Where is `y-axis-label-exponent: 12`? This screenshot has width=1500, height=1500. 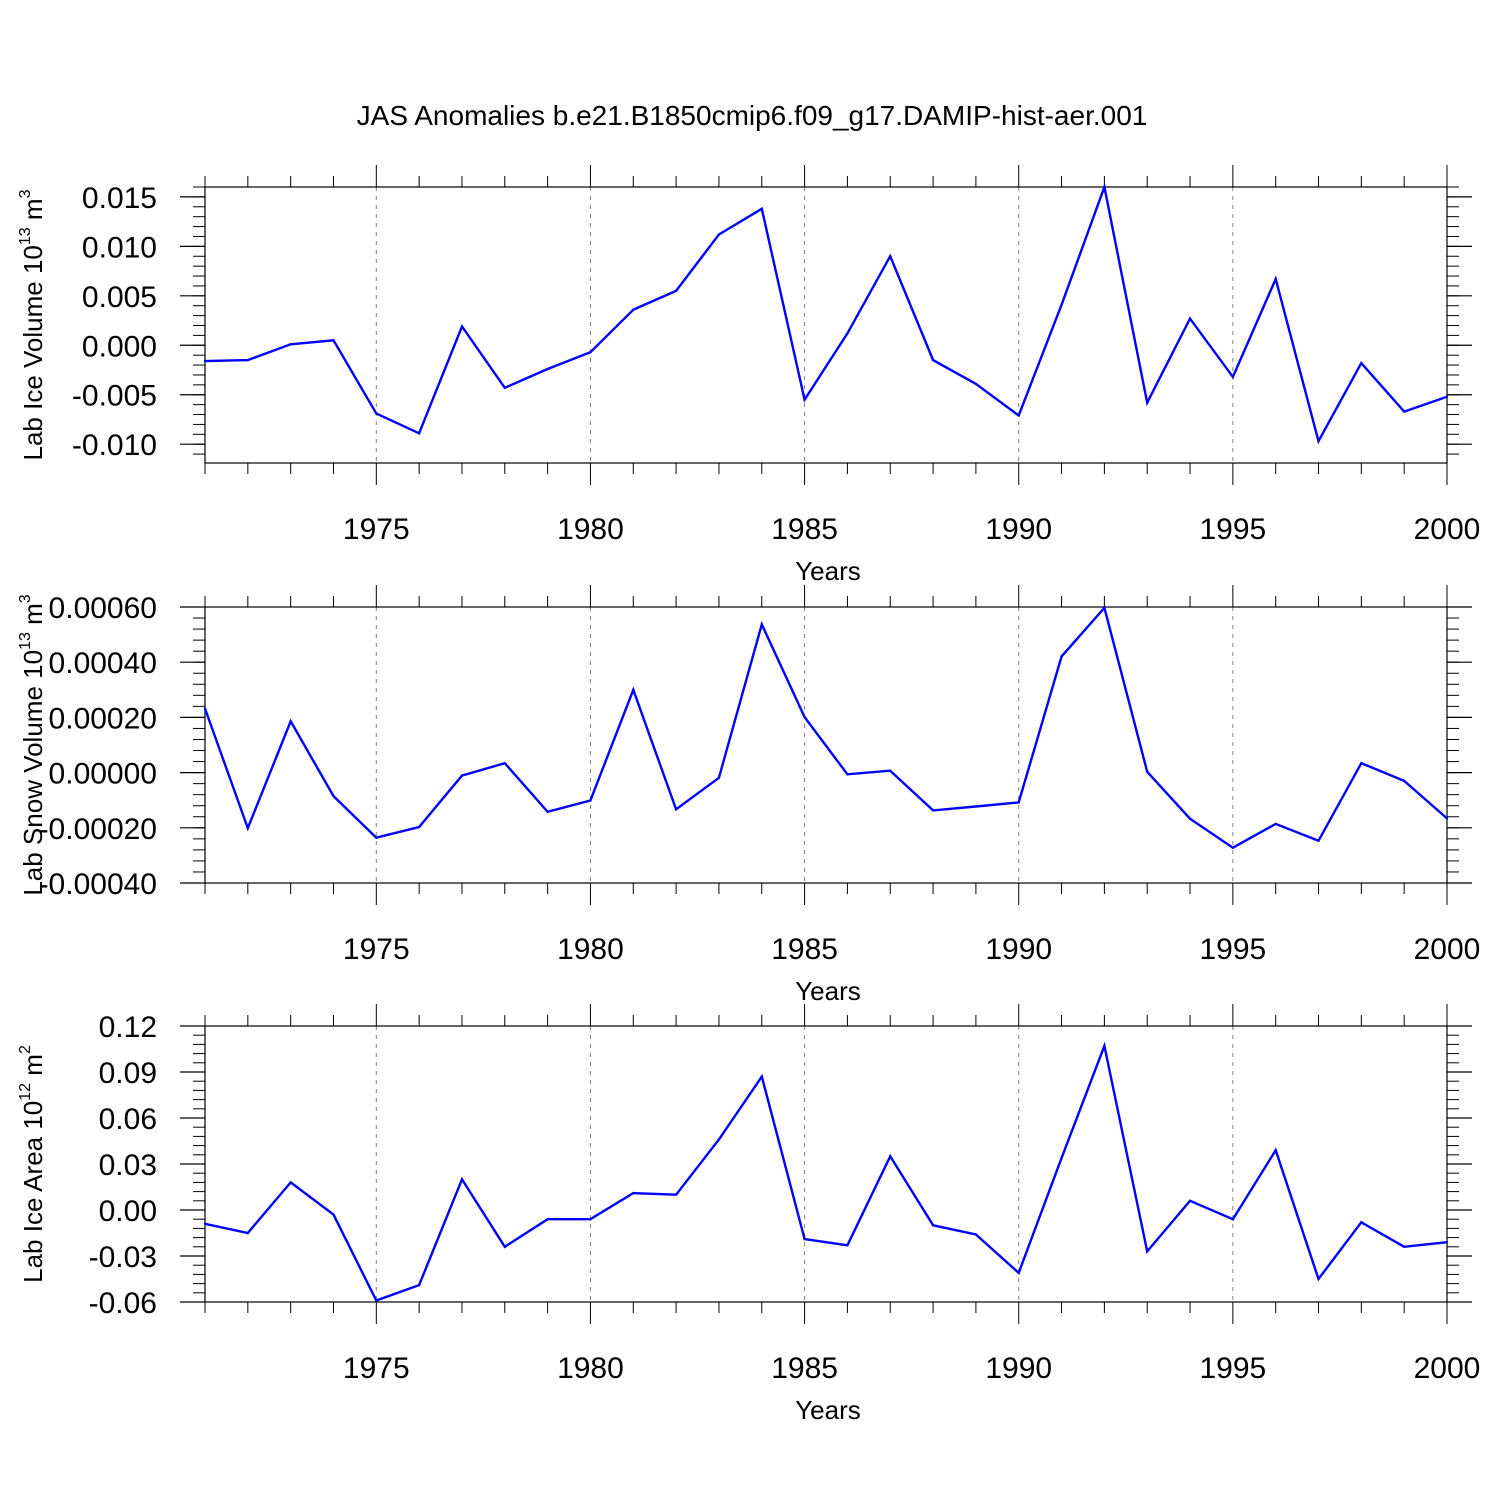
y-axis-label-exponent: 12 is located at coordinates (25, 1092).